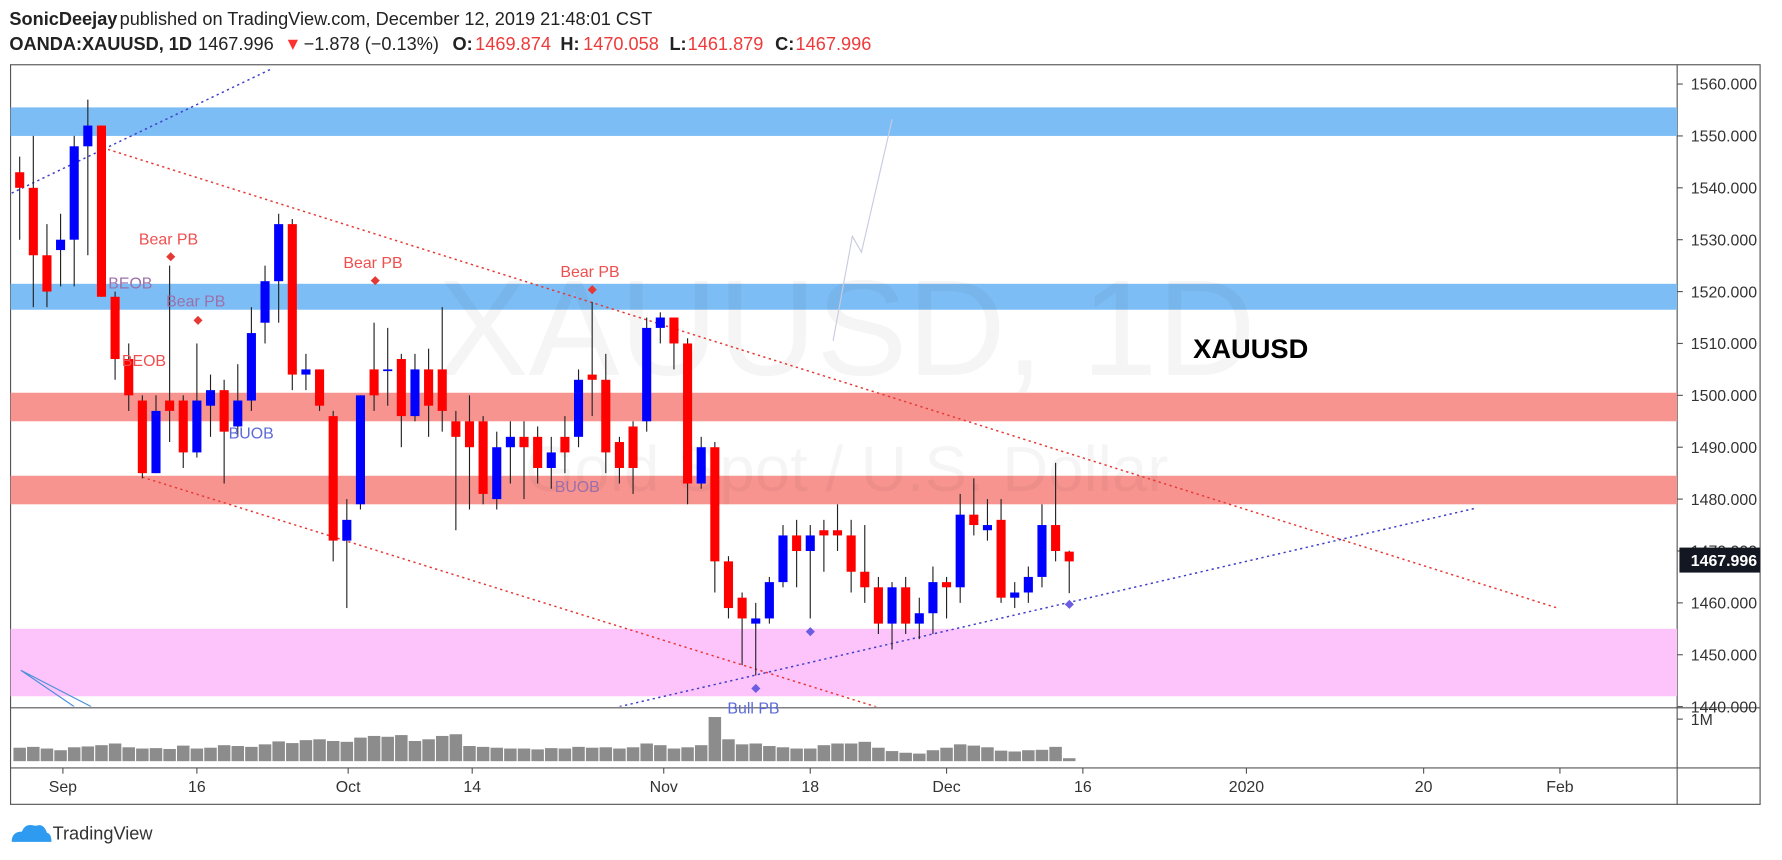 The width and height of the screenshot is (1782, 860). Describe the element at coordinates (513, 44) in the screenshot. I see `o: 1469.874` at that location.